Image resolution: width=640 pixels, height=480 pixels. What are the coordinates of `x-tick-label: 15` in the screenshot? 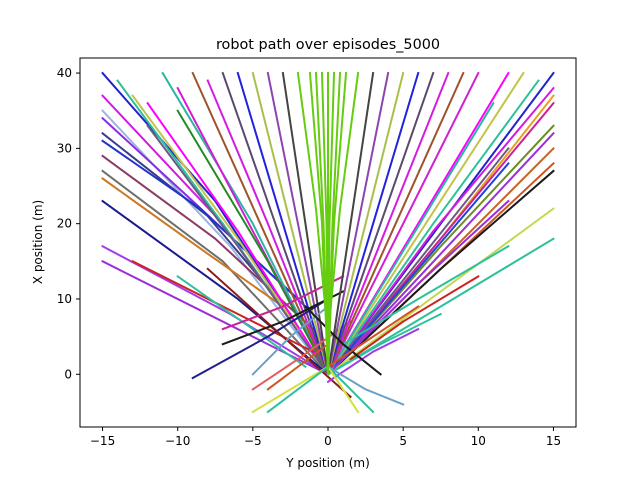 It's located at (553, 441).